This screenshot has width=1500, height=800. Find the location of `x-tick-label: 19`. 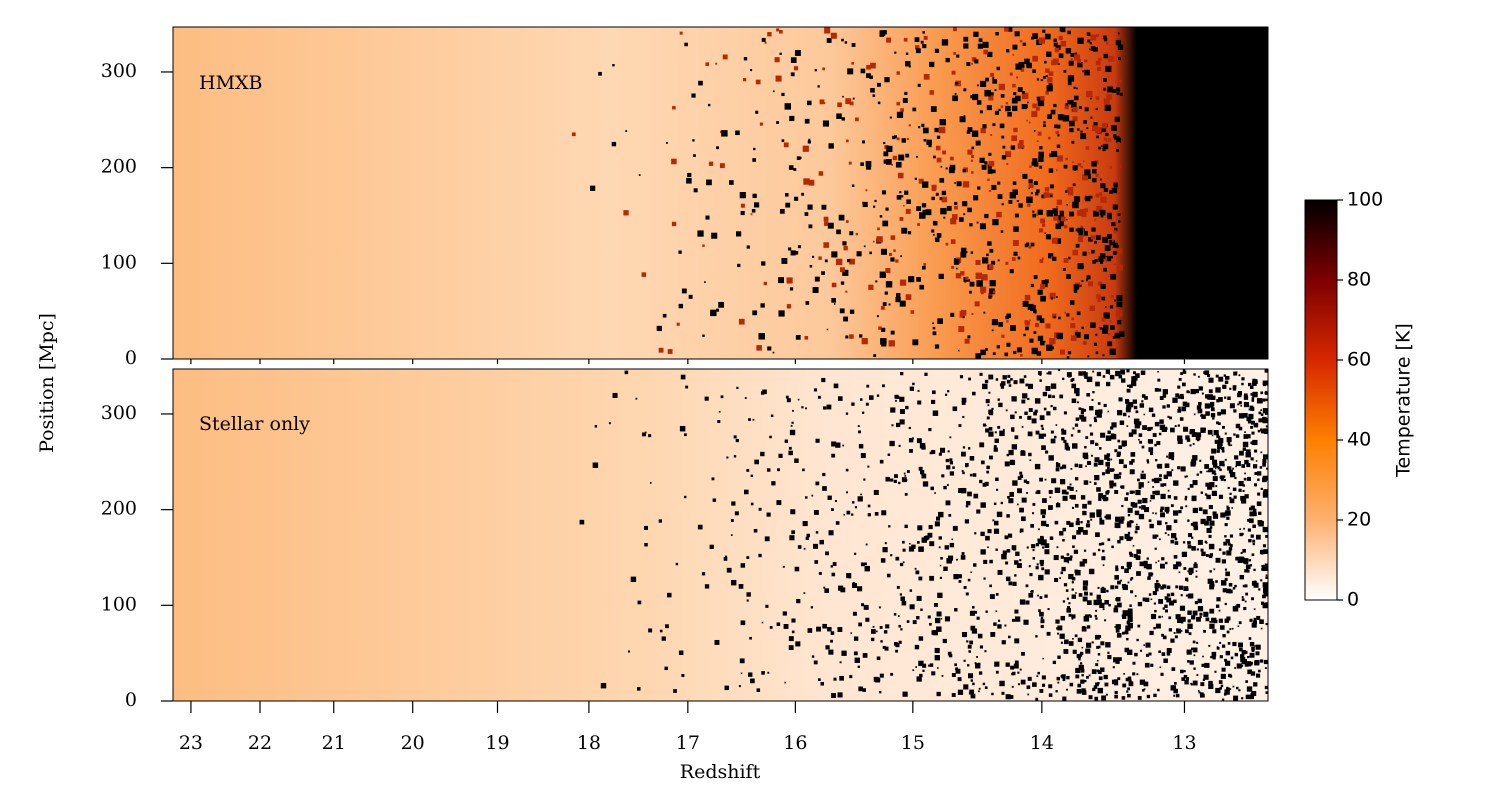

x-tick-label: 19 is located at coordinates (497, 743).